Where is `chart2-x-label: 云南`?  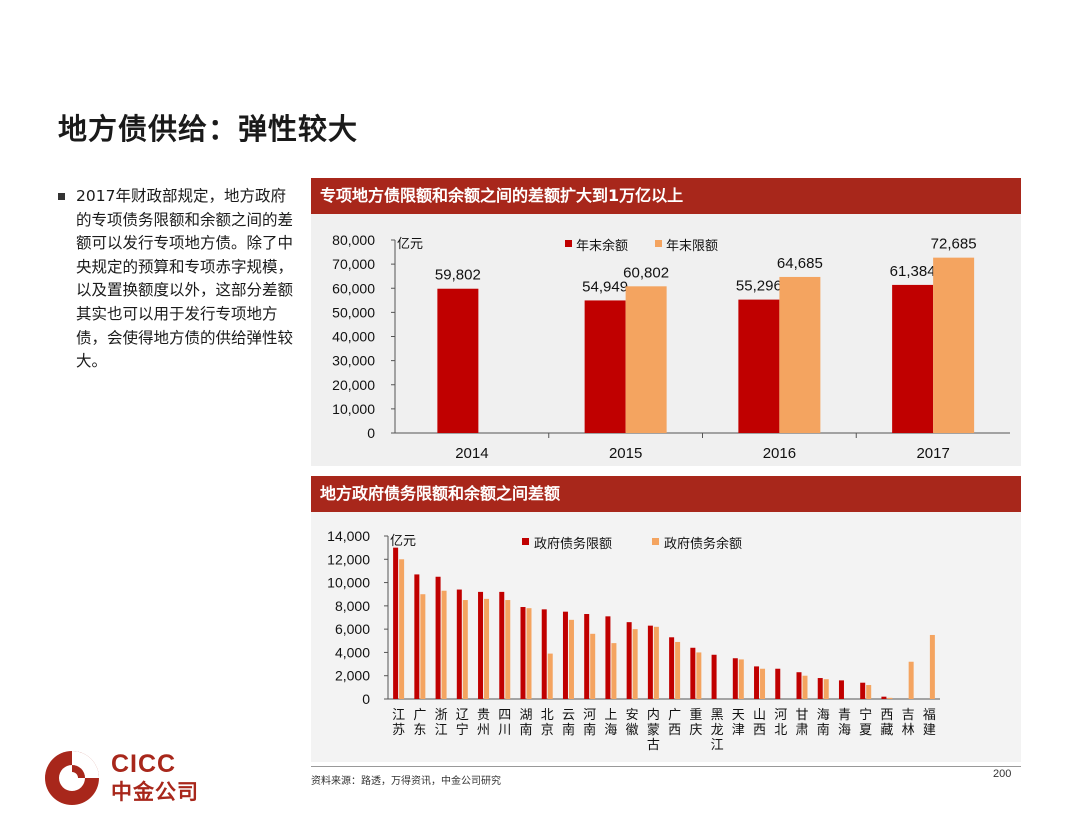 chart2-x-label: 云南 is located at coordinates (568, 722).